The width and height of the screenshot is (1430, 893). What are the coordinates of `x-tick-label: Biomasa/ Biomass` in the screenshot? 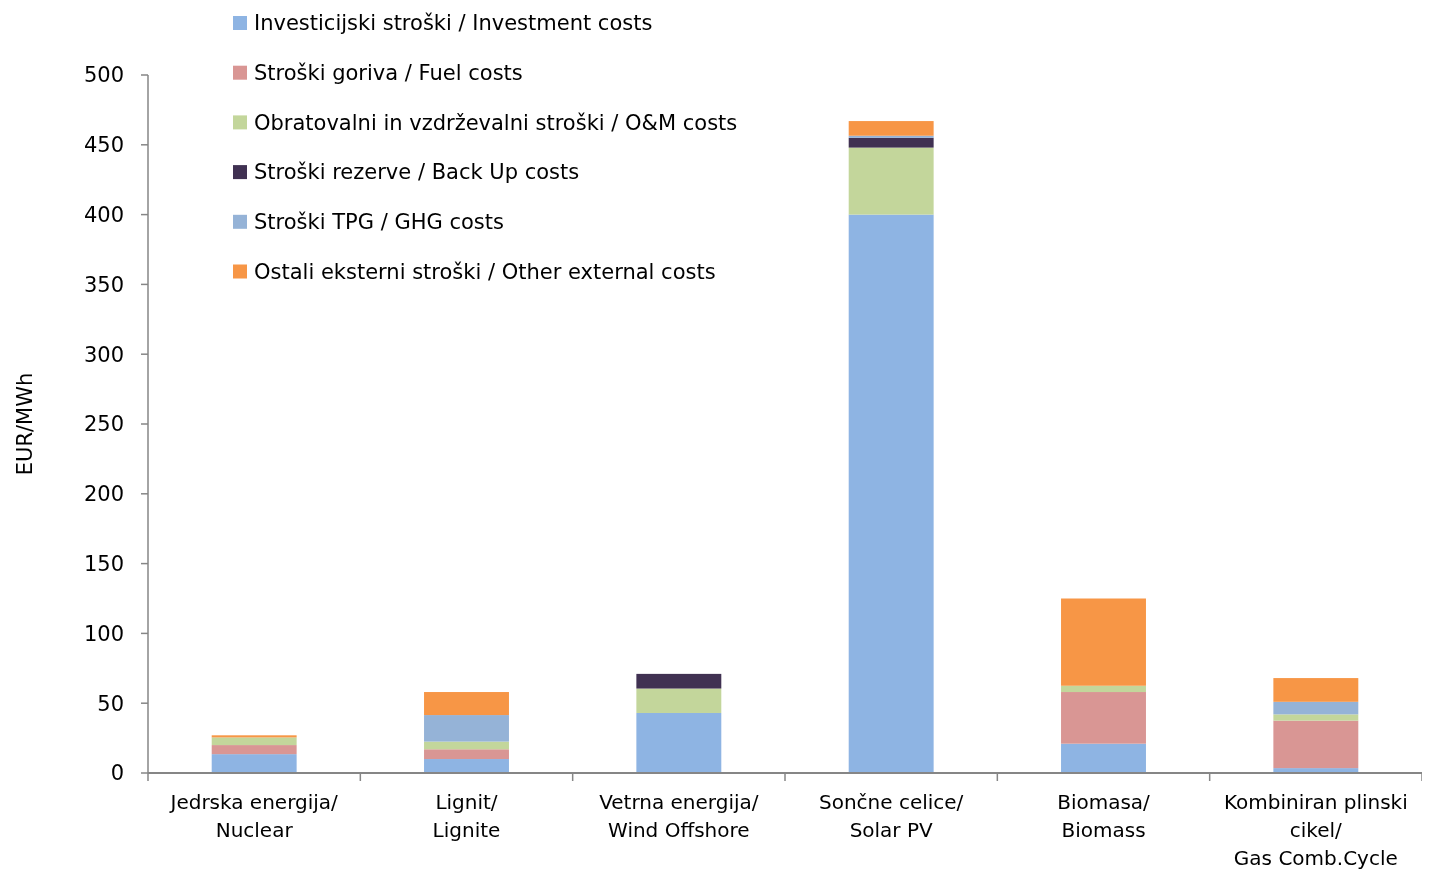 It's located at (1104, 816).